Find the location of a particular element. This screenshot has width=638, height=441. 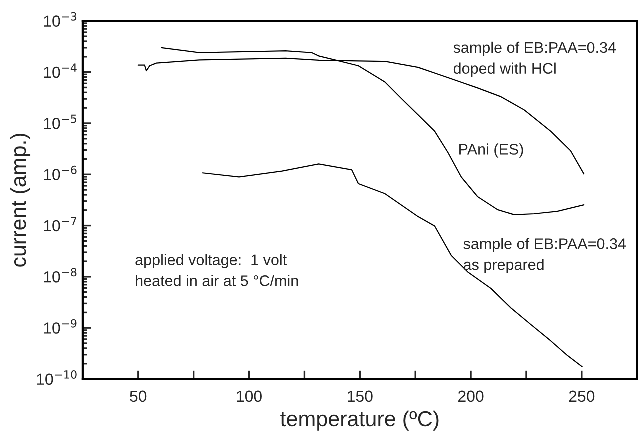

annotation: sample of EB:PAA=0.34 doped with HCl is located at coordinates (535, 60).